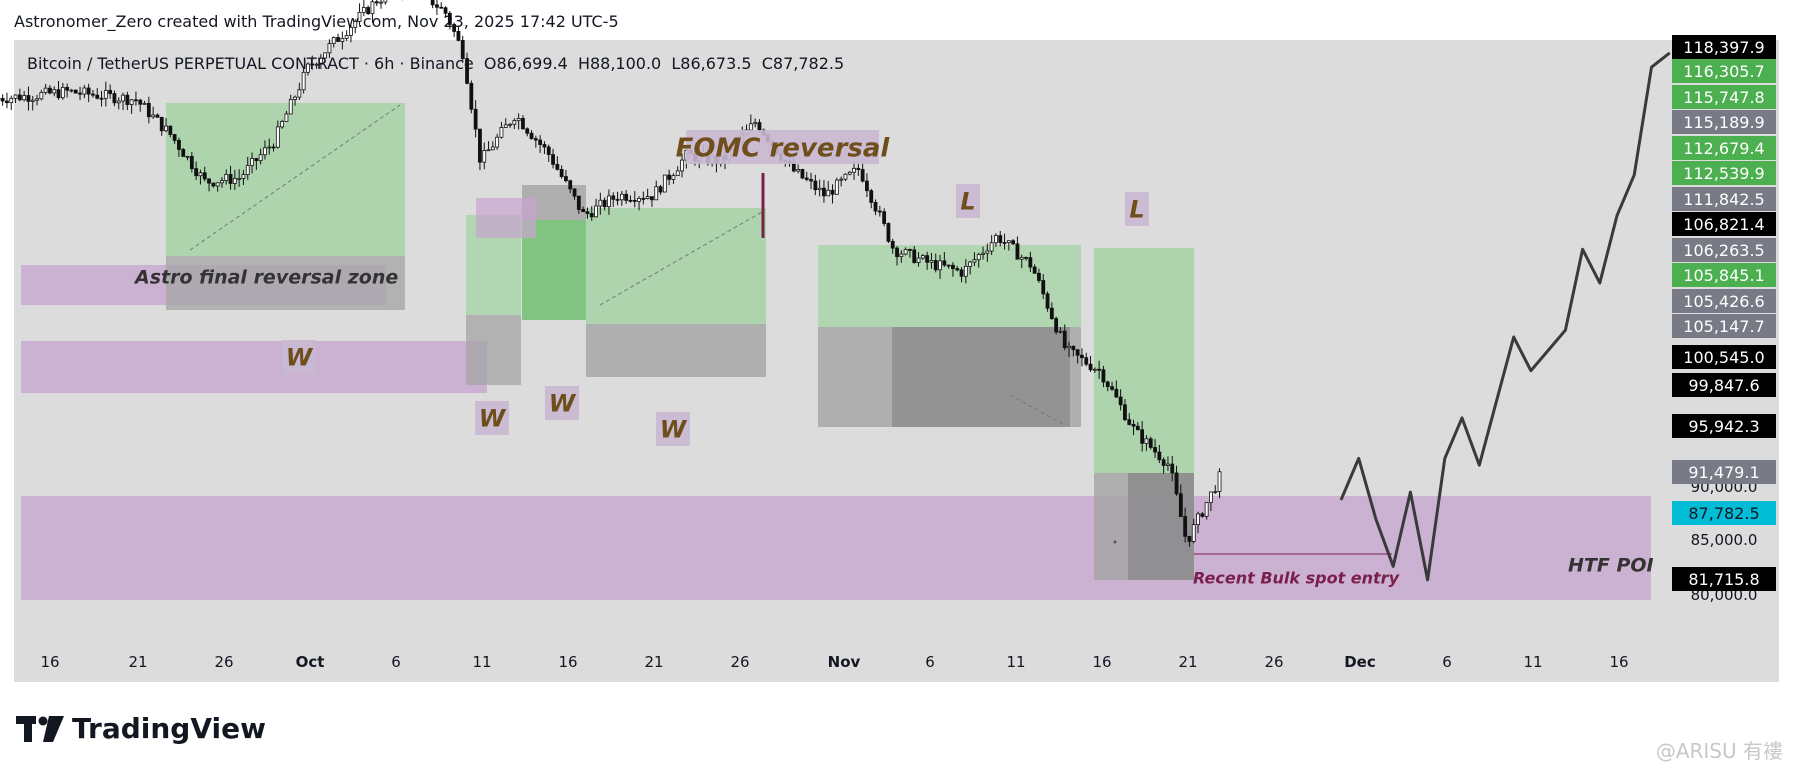 Image resolution: width=1793 pixels, height=773 pixels. I want to click on label-astro-zone: Astro final reversal zone, so click(265, 277).